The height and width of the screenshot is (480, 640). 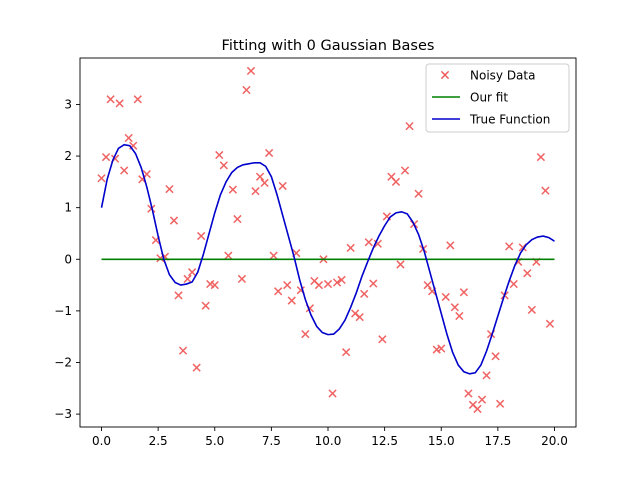 I want to click on y-tick-label: 3, so click(x=68, y=104).